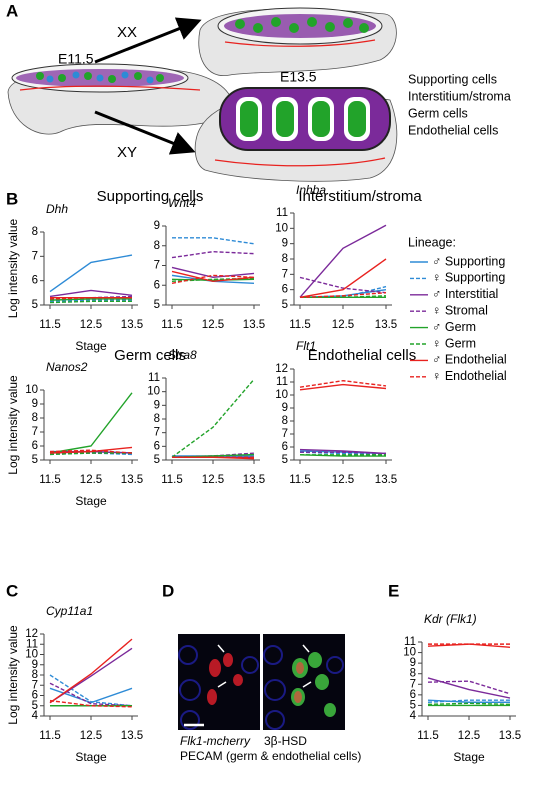 The height and width of the screenshot is (800, 548). I want to click on chart-title: Cyp11a1, so click(69, 611).